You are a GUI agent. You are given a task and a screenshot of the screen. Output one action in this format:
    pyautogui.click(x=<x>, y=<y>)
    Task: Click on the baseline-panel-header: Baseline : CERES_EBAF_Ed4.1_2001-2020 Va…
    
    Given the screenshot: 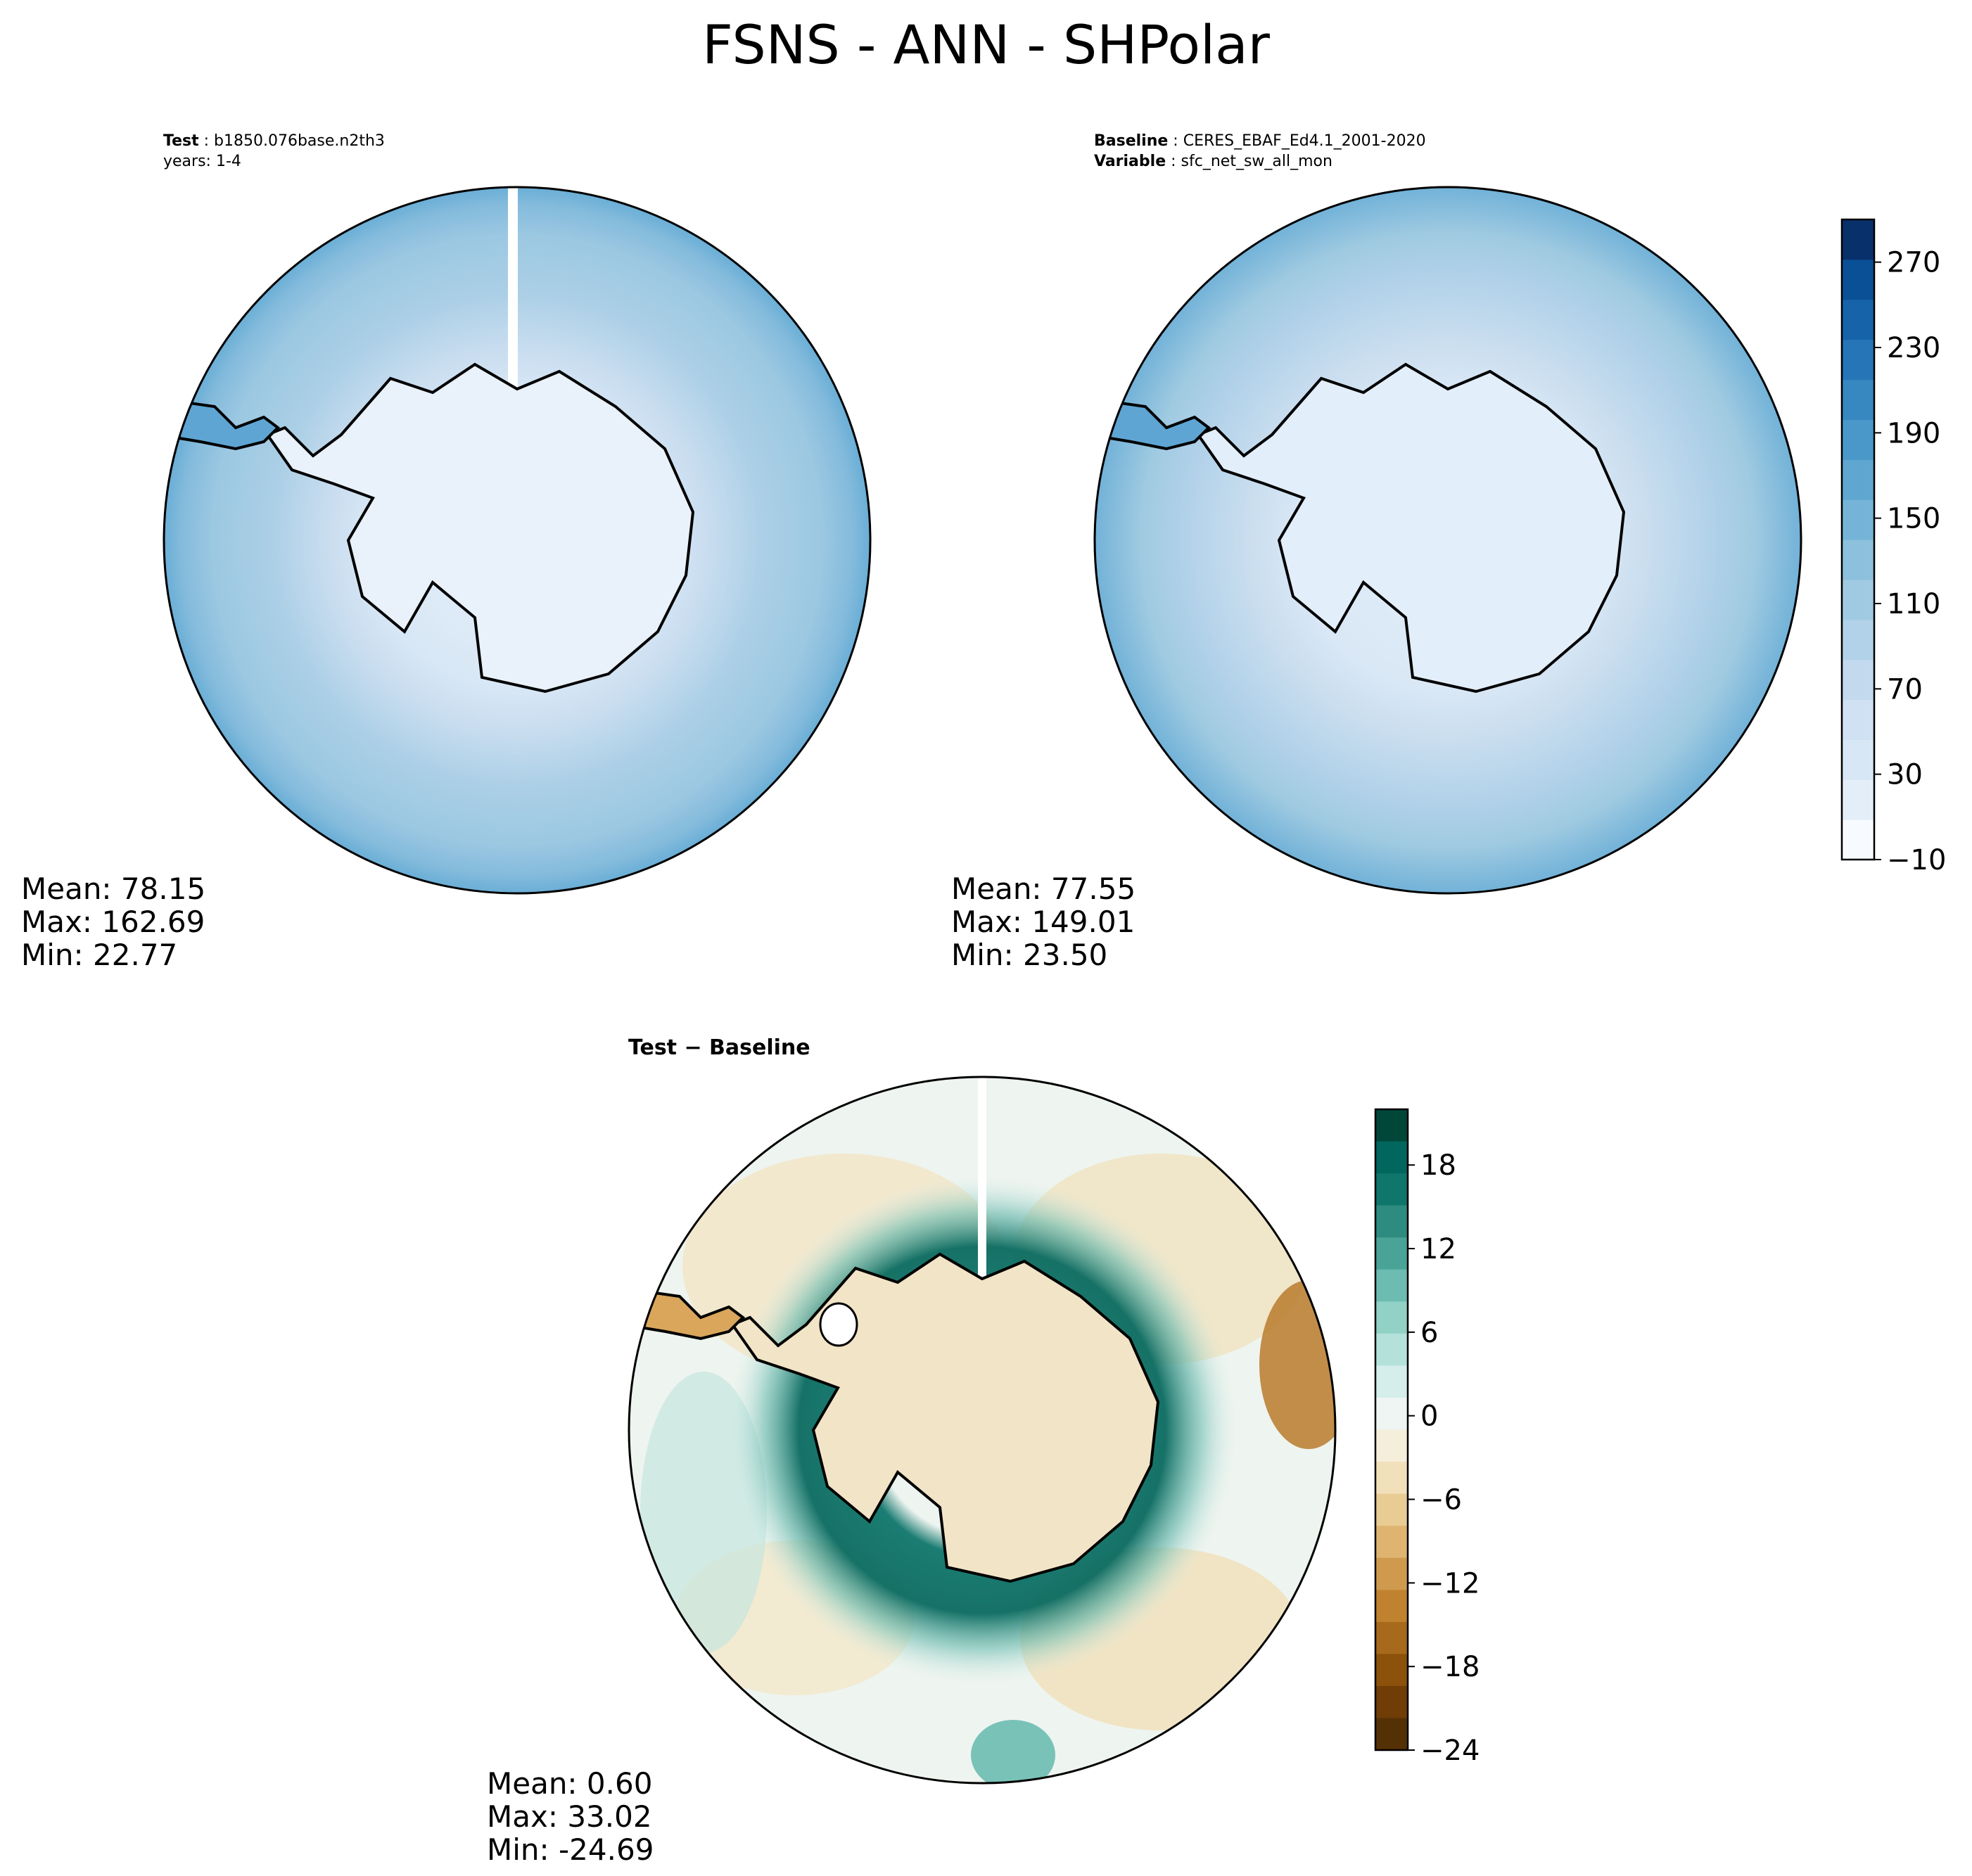 What is the action you would take?
    pyautogui.click(x=1260, y=151)
    